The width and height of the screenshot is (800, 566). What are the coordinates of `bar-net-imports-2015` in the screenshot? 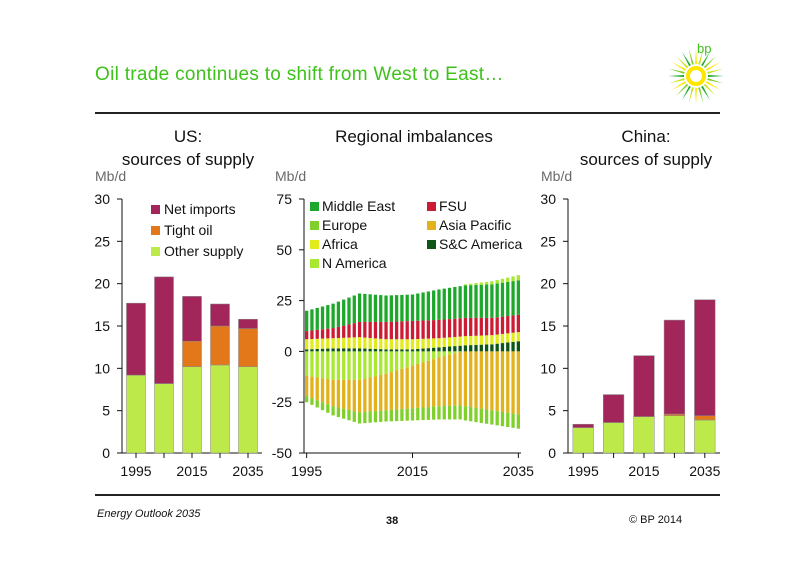 It's located at (192, 319).